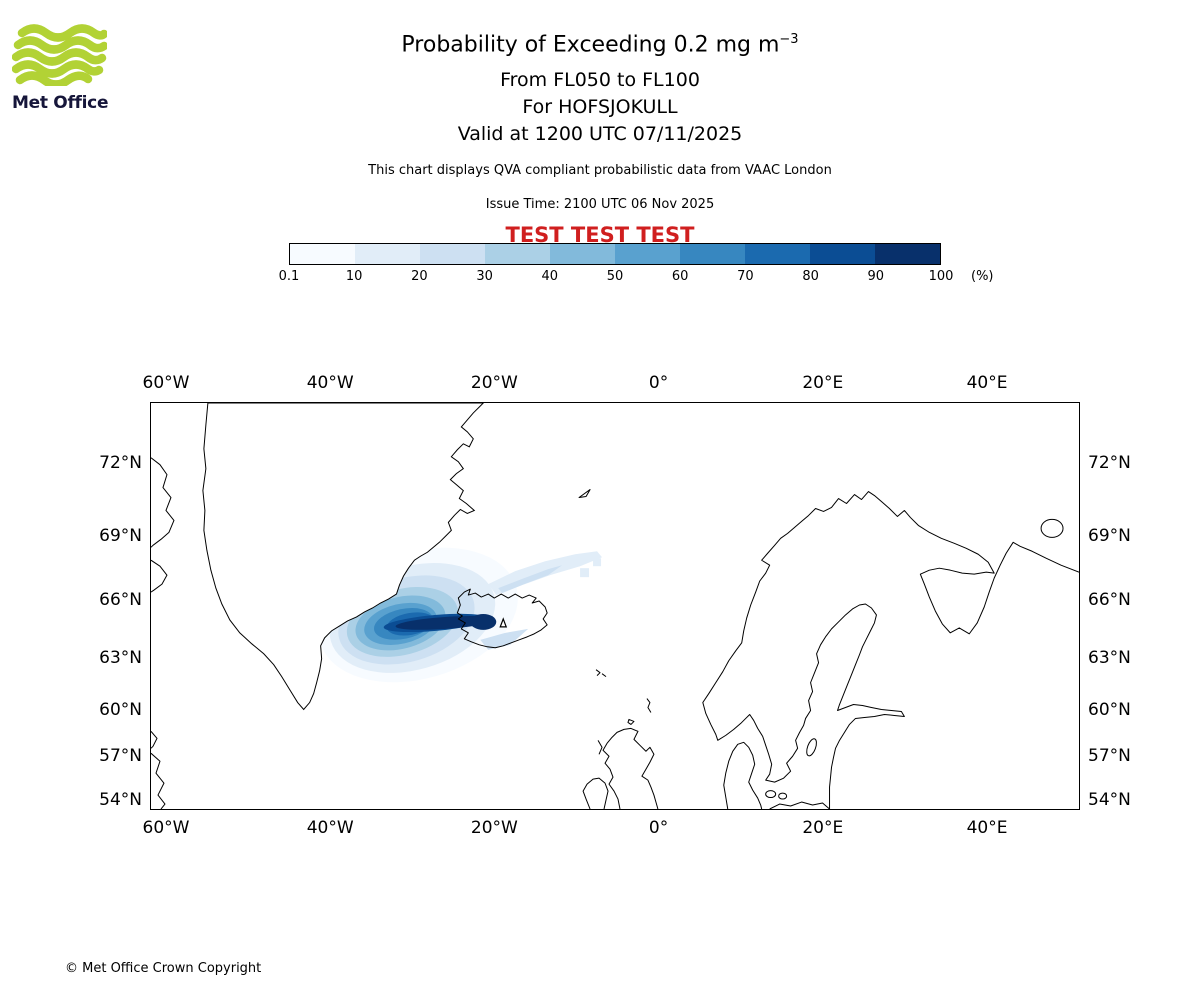 This screenshot has height=1000, width=1200. Describe the element at coordinates (680, 276) in the screenshot. I see `colorbar-tick-label: 60` at that location.